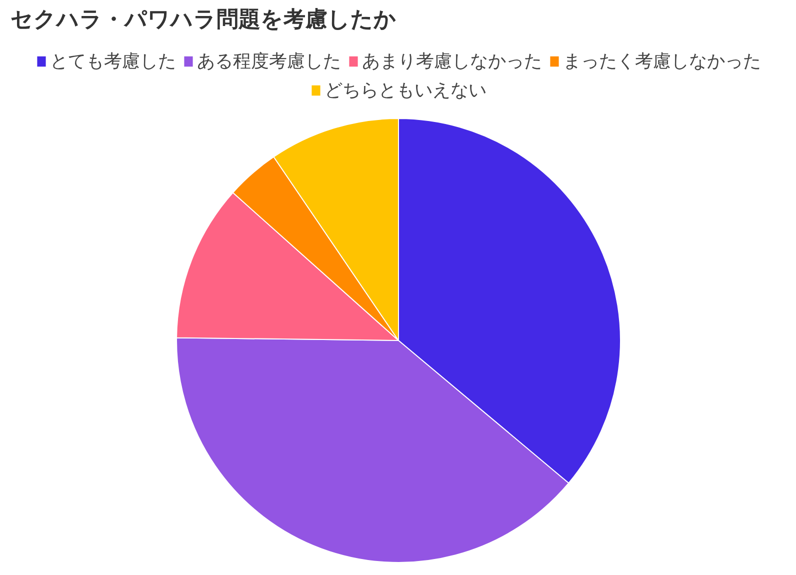 The height and width of the screenshot is (575, 796). What do you see at coordinates (405, 90) in the screenshot?
I see `legend-label: どちらともいえない` at bounding box center [405, 90].